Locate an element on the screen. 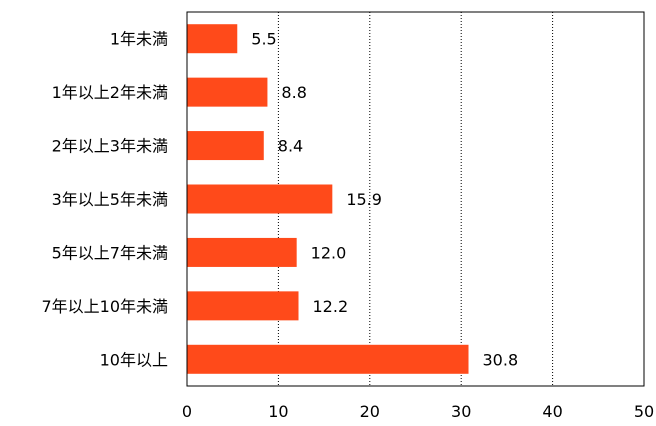 This screenshot has width=656, height=426. category-label: 1年未満 is located at coordinates (139, 39).